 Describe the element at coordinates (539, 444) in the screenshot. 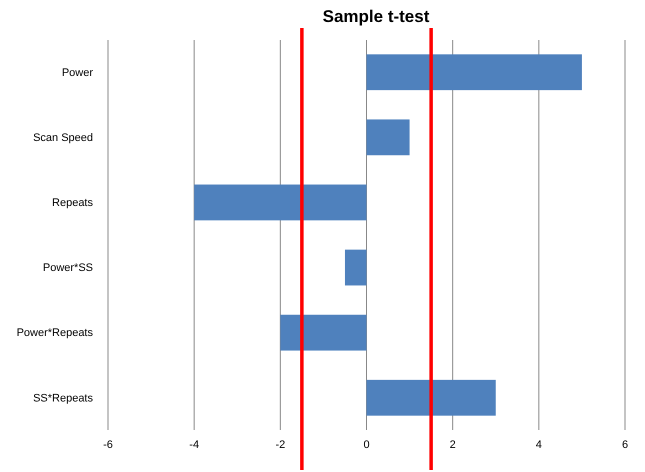

I see `x-tick-label: 4` at that location.